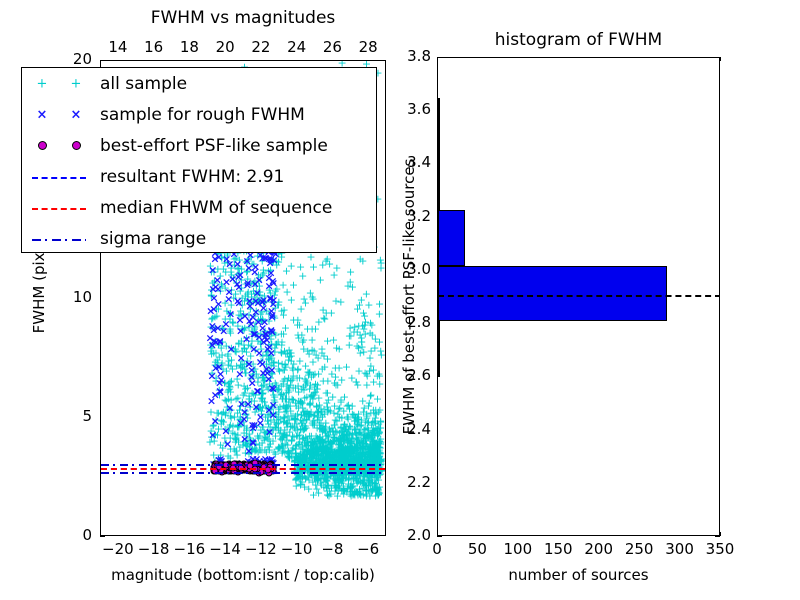 This screenshot has height=600, width=800. What do you see at coordinates (261, 47) in the screenshot?
I see `scatter-top-xtick-label: 22` at bounding box center [261, 47].